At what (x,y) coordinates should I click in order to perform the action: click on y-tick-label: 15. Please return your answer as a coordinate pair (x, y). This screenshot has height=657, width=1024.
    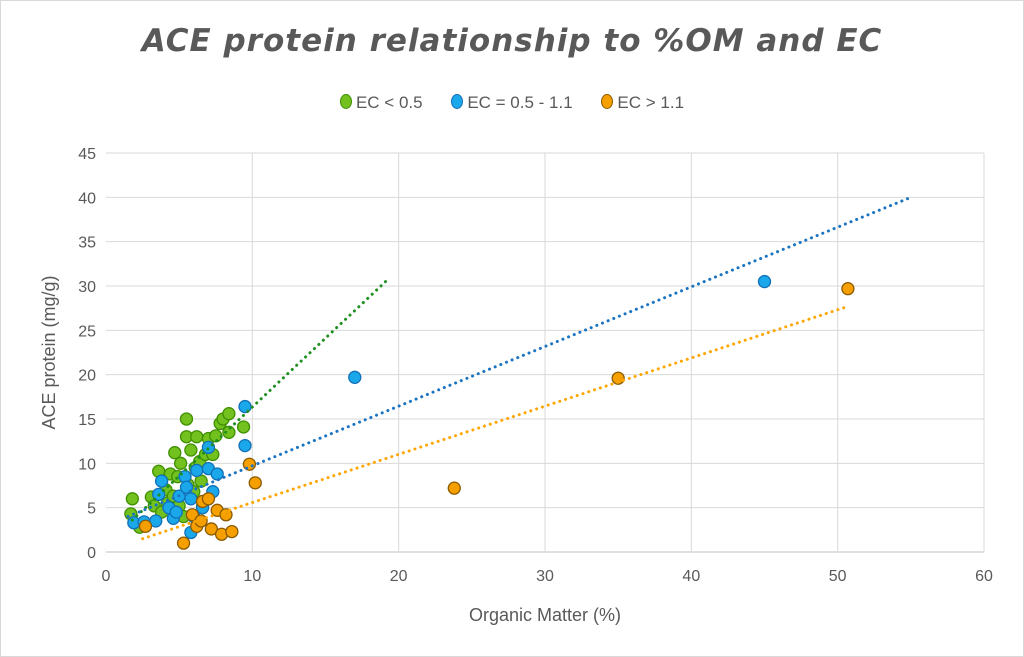
    Looking at the image, I should click on (87, 420).